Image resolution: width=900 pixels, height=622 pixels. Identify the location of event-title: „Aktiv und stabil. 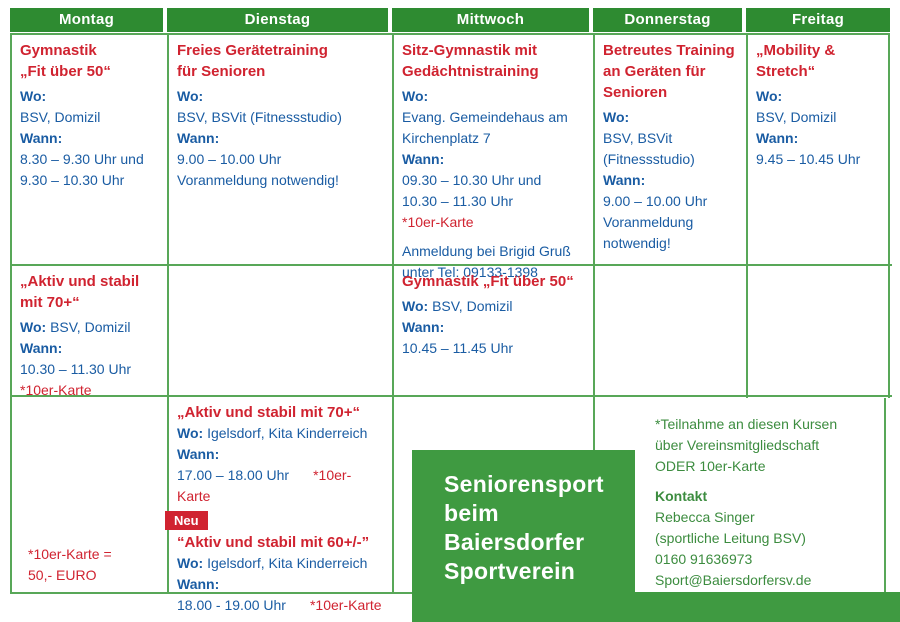
(80, 281).